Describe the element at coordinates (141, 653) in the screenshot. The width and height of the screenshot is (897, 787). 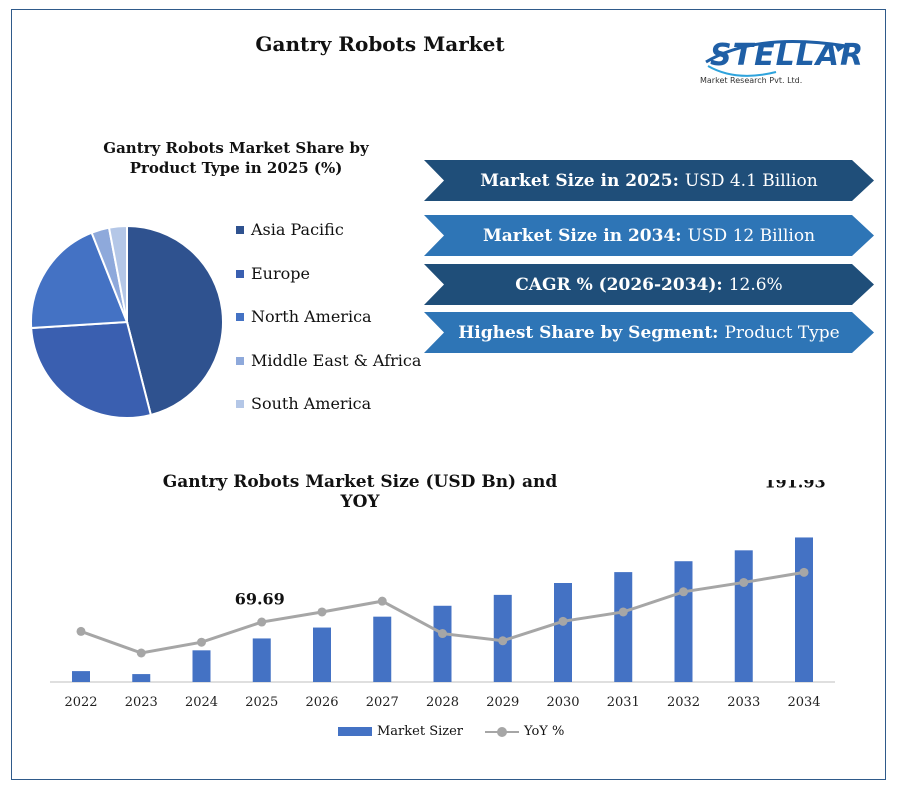
I see `yoy-point-2023` at that location.